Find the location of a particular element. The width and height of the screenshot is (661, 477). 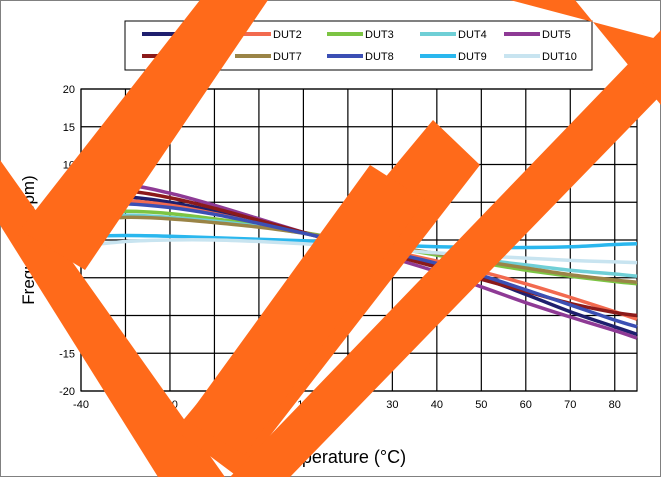

legend-label-dut2: DUT2 is located at coordinates (287, 35).